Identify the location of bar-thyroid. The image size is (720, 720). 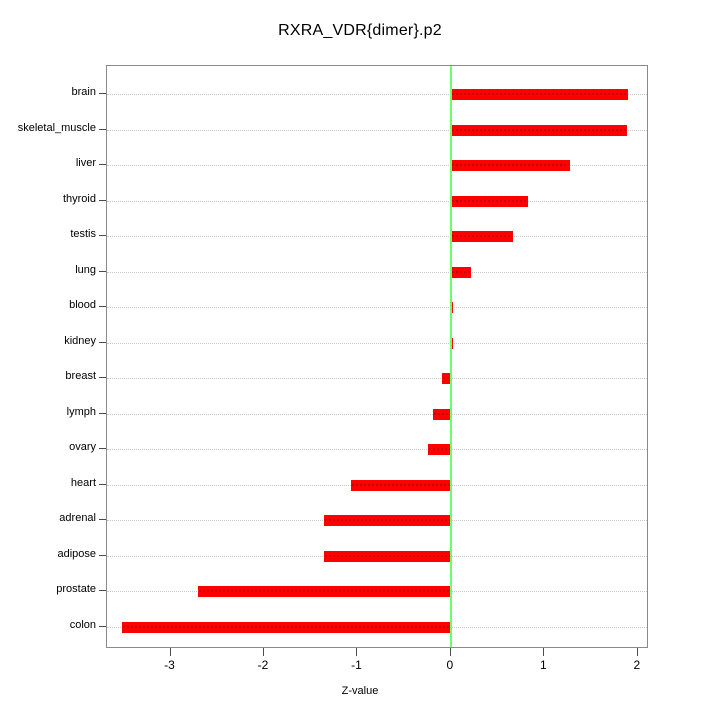
(489, 201).